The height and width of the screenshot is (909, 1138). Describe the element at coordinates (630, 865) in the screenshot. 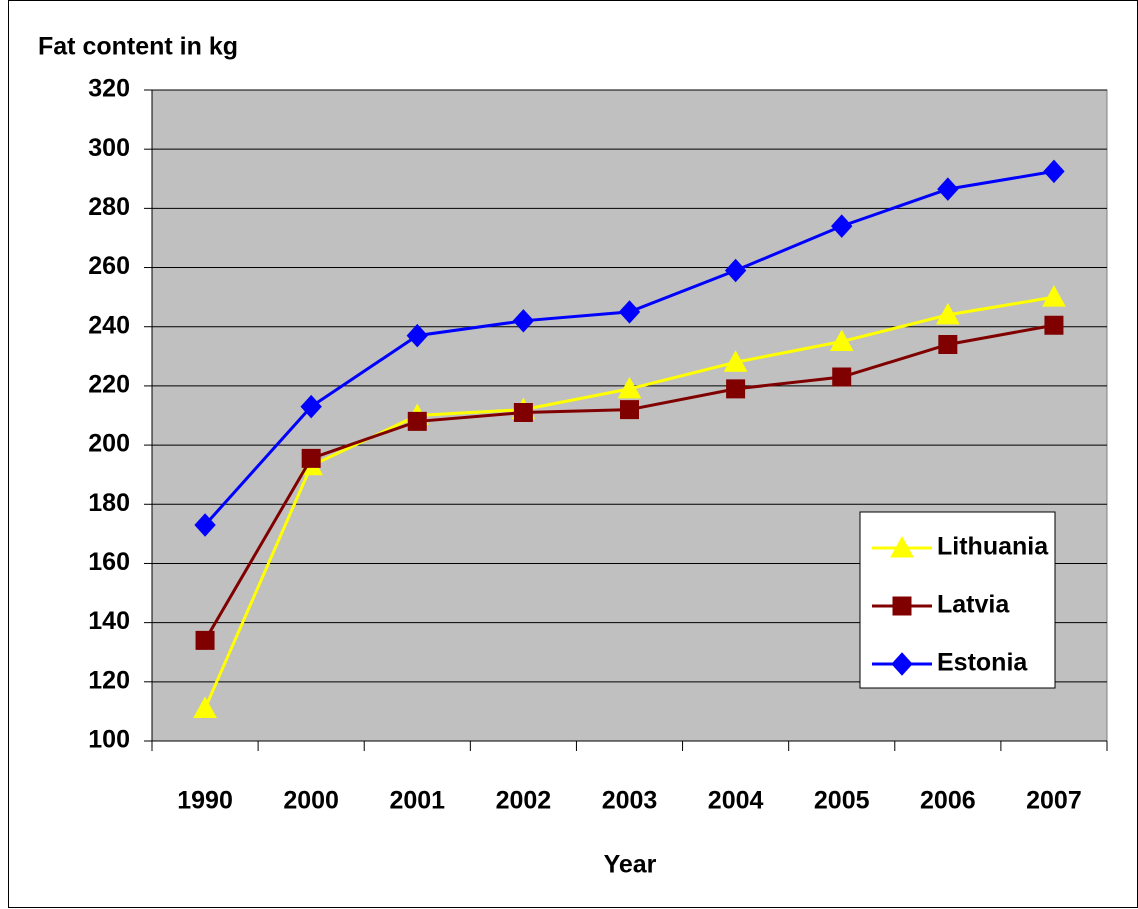

I see `x-axis-title: Year` at that location.